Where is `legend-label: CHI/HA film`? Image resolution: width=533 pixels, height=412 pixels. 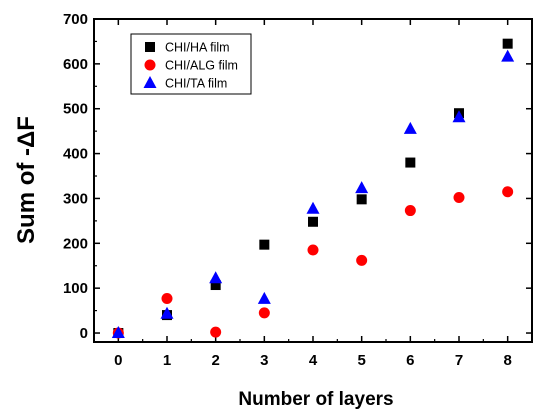 legend-label: CHI/HA film is located at coordinates (197, 48).